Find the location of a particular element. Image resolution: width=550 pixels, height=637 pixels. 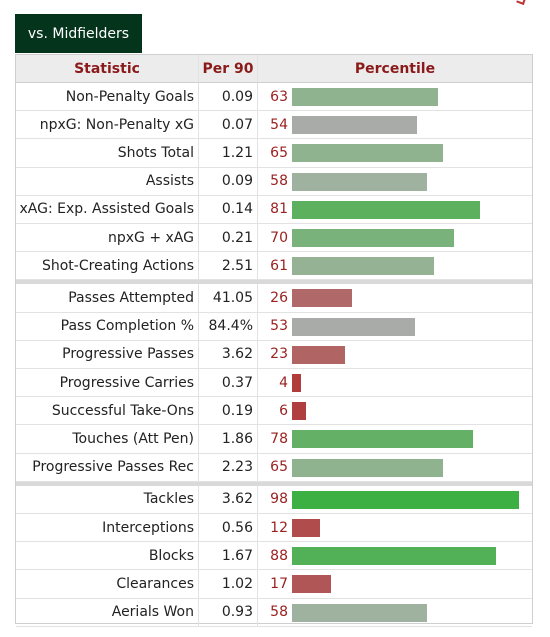

stat-name: npxG: Non-Penalty xG is located at coordinates (107, 125).